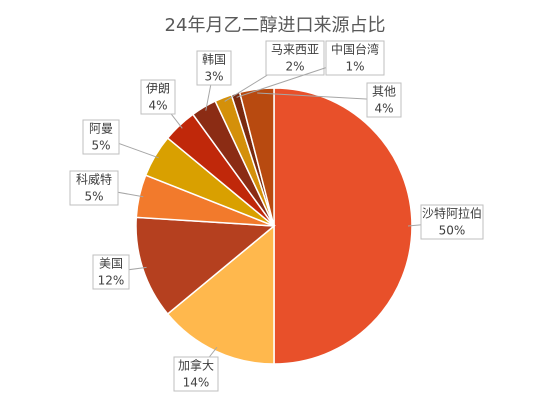 This screenshot has width=550, height=406. What do you see at coordinates (101, 129) in the screenshot?
I see `data-label-name: 阿曼` at bounding box center [101, 129].